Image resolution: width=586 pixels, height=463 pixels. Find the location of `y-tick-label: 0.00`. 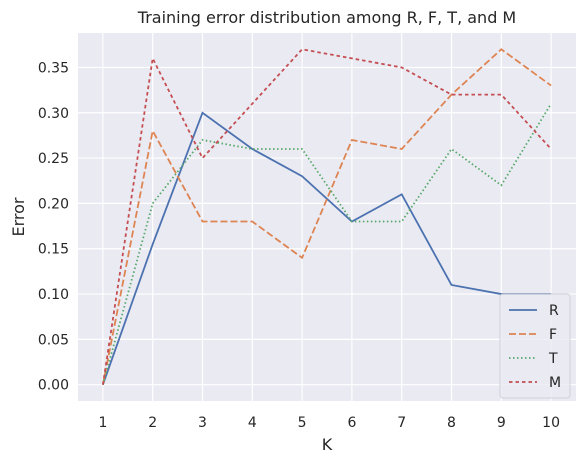

y-tick-label: 0.00 is located at coordinates (53, 386).